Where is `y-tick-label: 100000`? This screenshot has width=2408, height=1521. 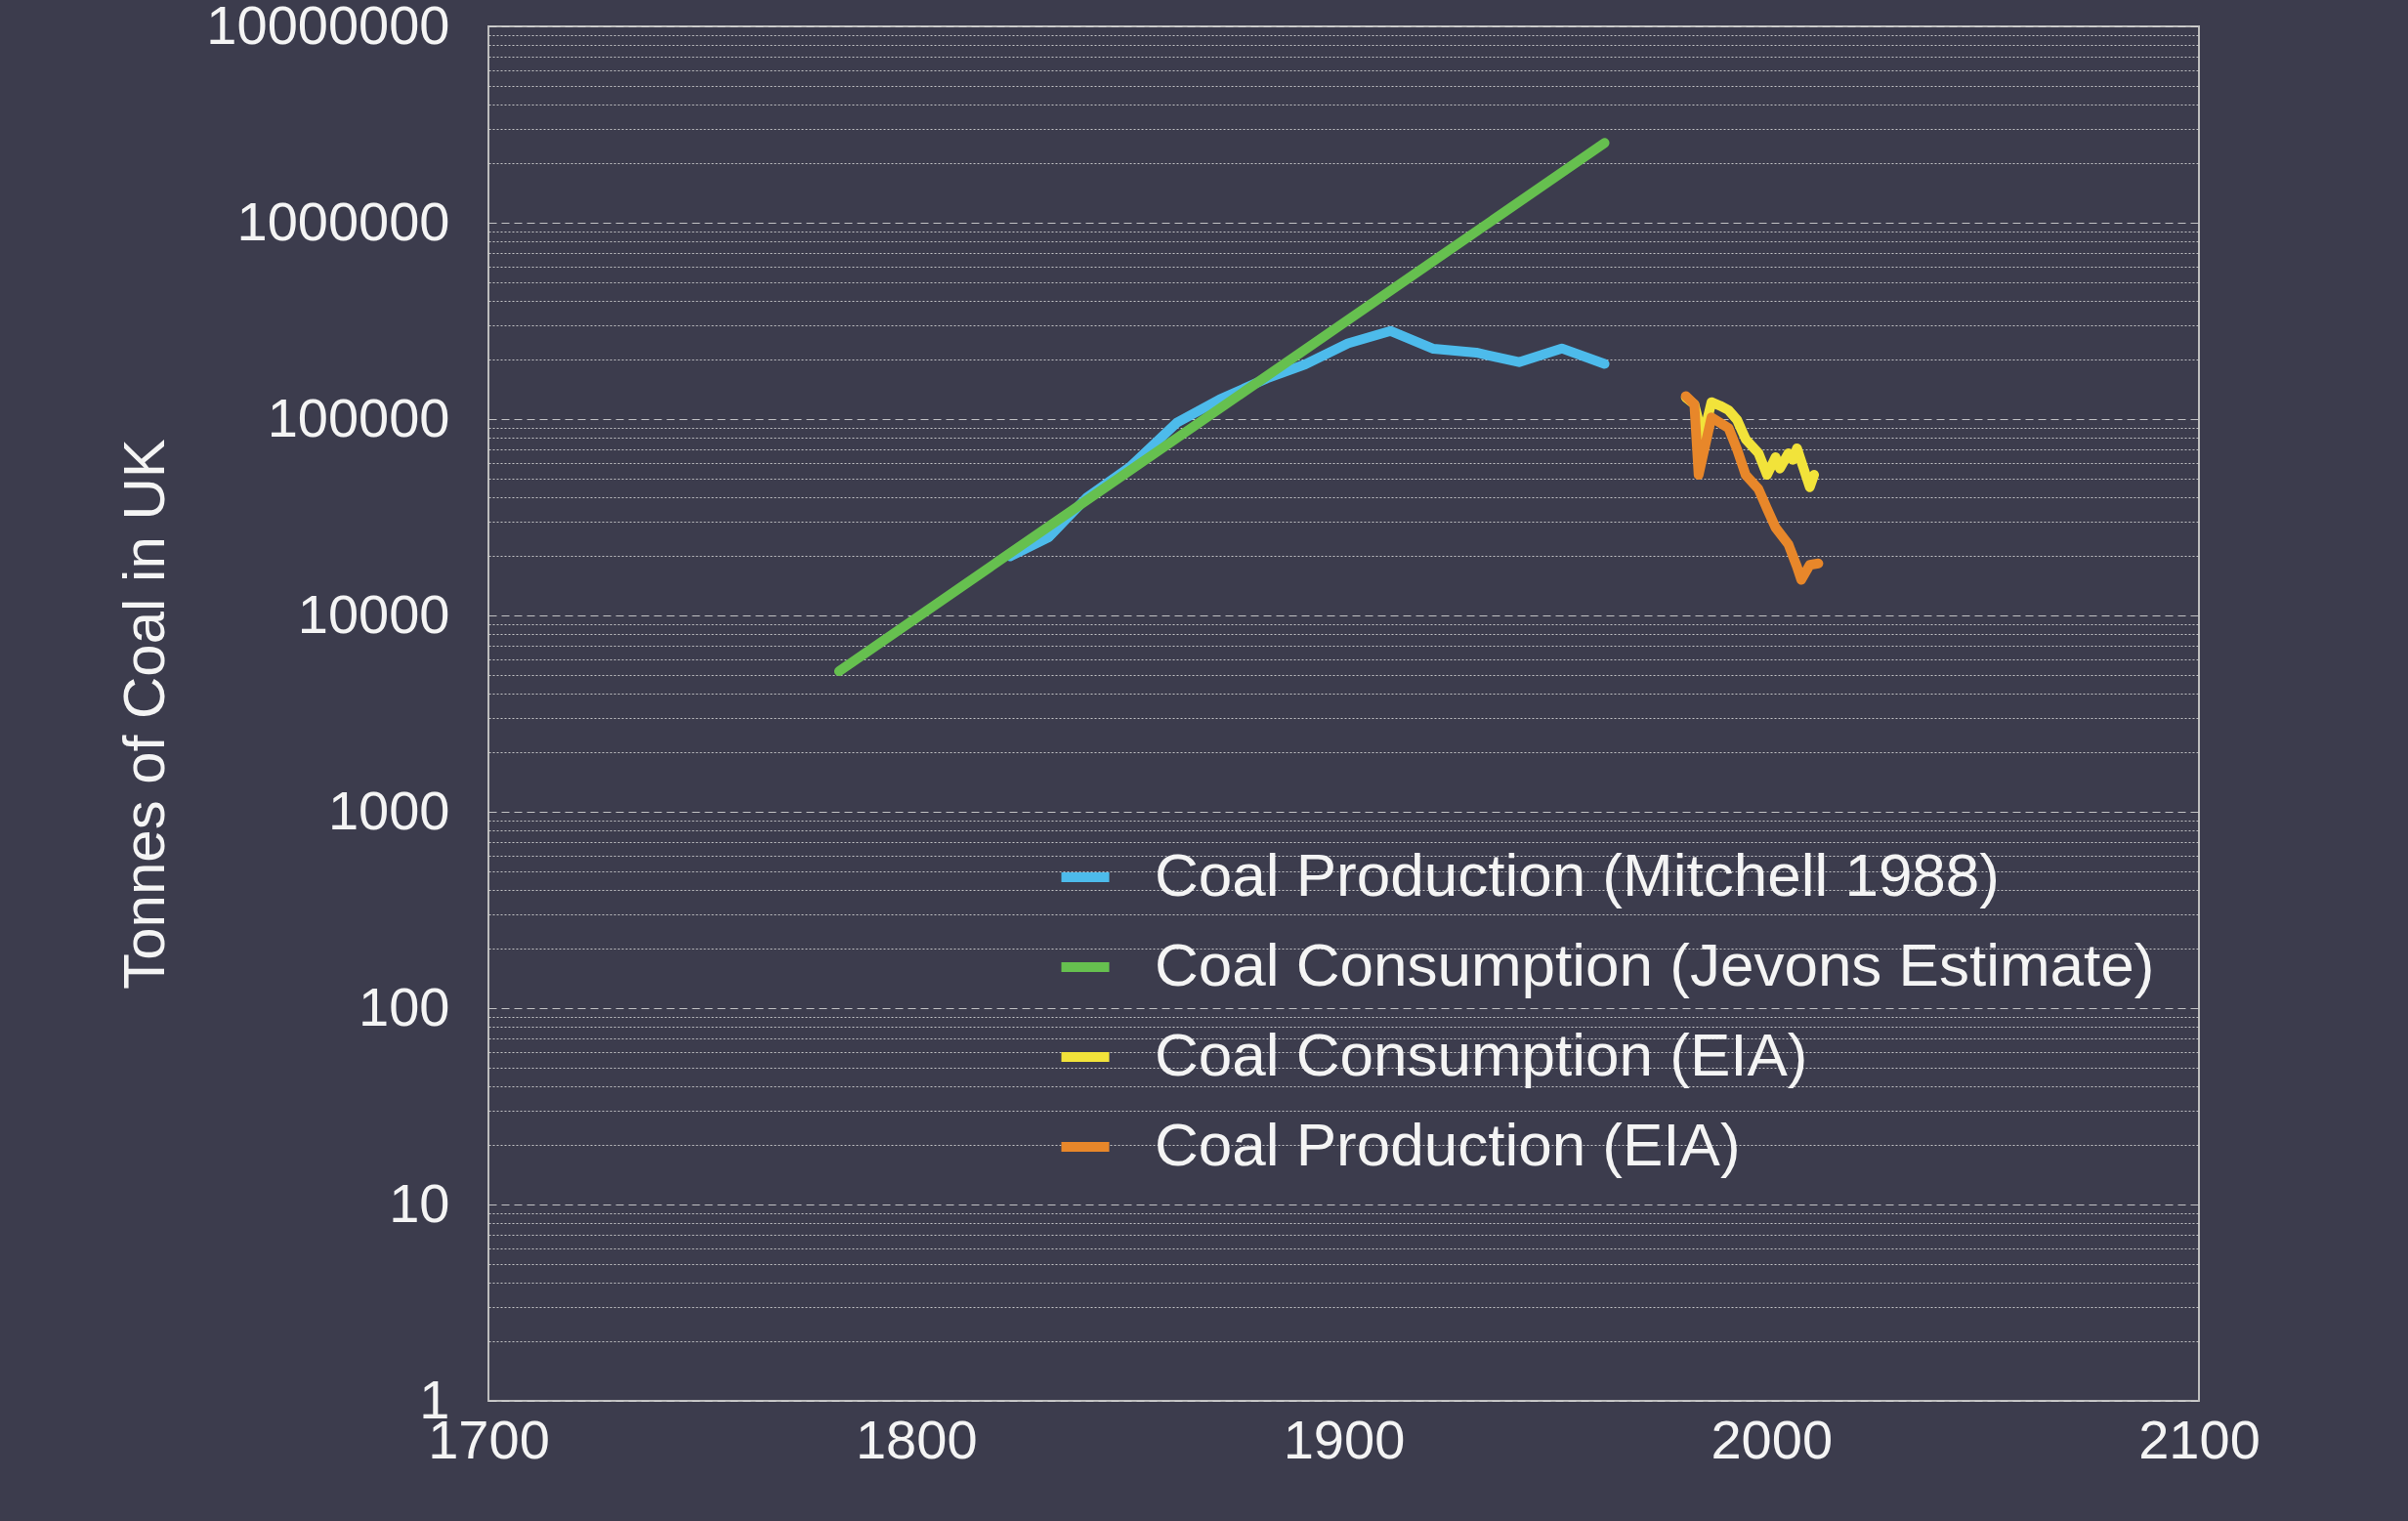 y-tick-label: 100000 is located at coordinates (358, 417).